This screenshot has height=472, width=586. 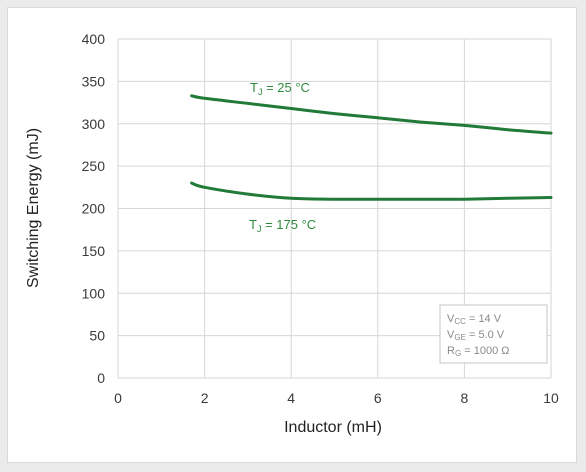 What do you see at coordinates (336, 398) in the screenshot?
I see `x-tick-labels: 0 2 4 6 8 10` at bounding box center [336, 398].